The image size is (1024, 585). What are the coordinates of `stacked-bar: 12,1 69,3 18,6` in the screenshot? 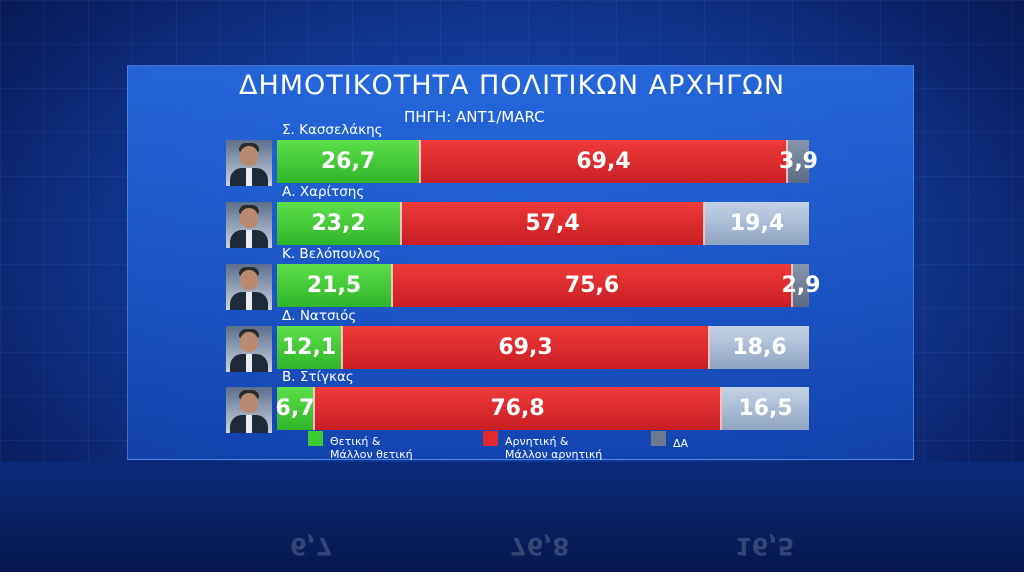 It's located at (543, 347).